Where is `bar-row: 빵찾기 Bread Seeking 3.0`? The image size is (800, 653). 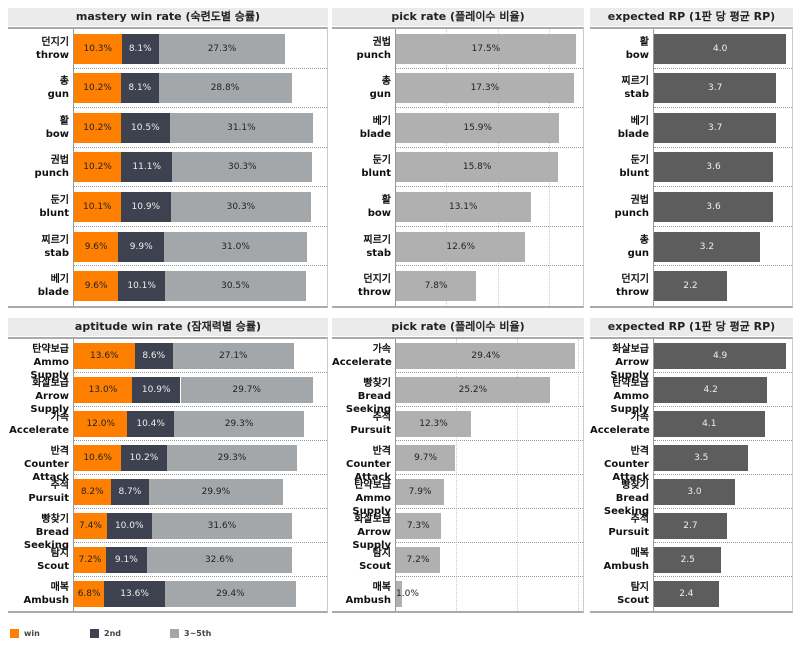 bar-row: 빵찾기 Bread Seeking 3.0 is located at coordinates (691, 496).